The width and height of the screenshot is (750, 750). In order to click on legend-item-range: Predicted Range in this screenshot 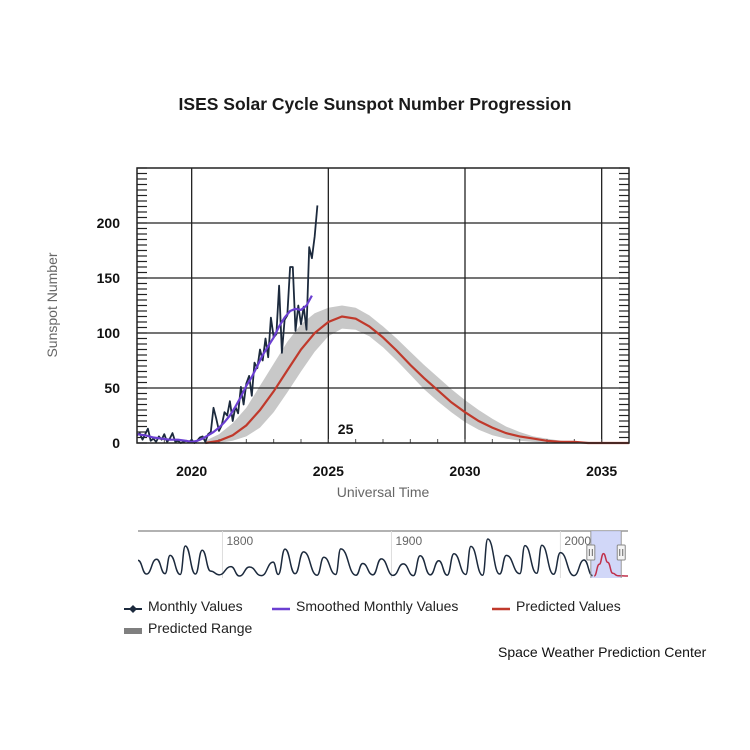, I will do `click(188, 628)`.